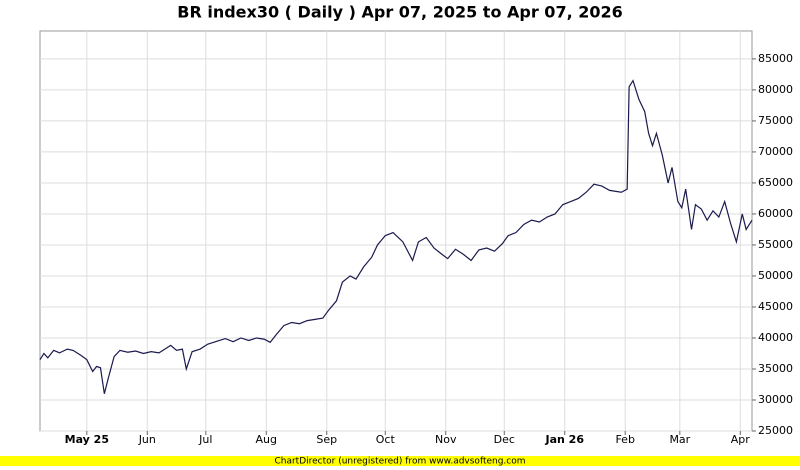 Image resolution: width=800 pixels, height=470 pixels. What do you see at coordinates (386, 439) in the screenshot?
I see `x-tick-label: Oct` at bounding box center [386, 439].